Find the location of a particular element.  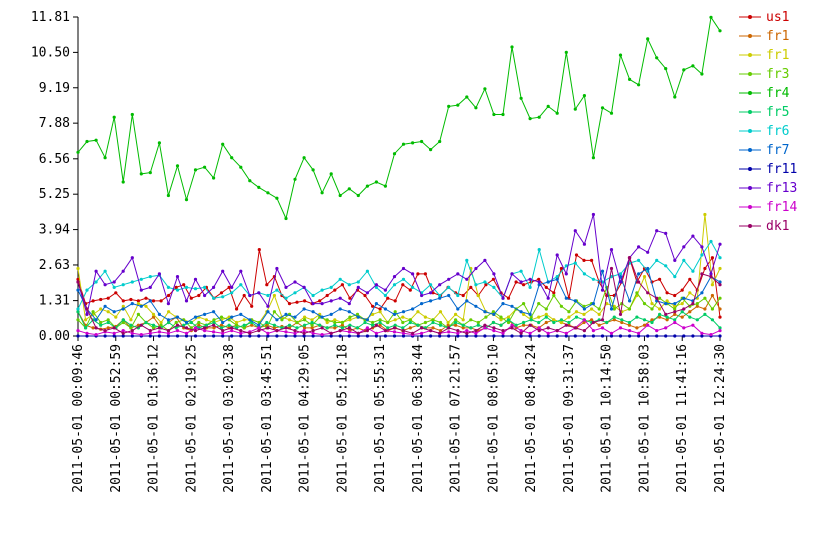

x-tick-label: 2011-05-01 03:02:38 is located at coordinates (229, 418).